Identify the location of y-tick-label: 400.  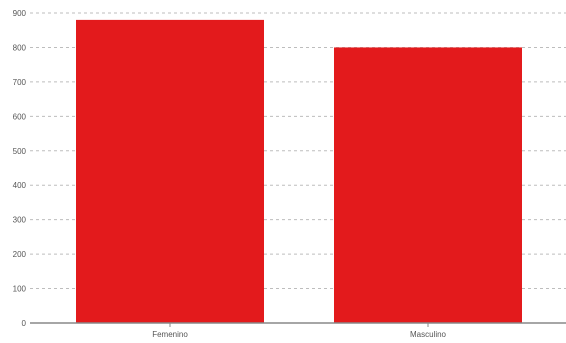
(20, 185).